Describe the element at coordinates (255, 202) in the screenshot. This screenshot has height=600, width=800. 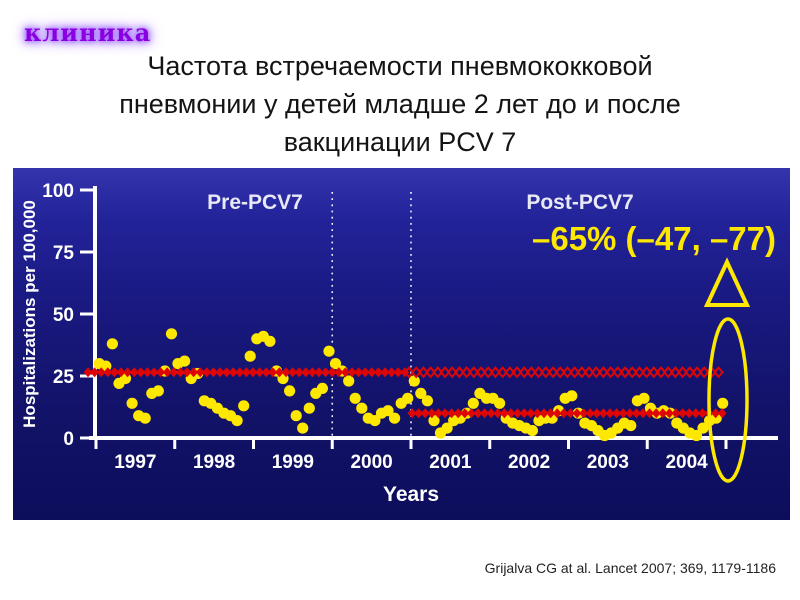
I see `pre-pcv7-label: Pre-PCV7` at that location.